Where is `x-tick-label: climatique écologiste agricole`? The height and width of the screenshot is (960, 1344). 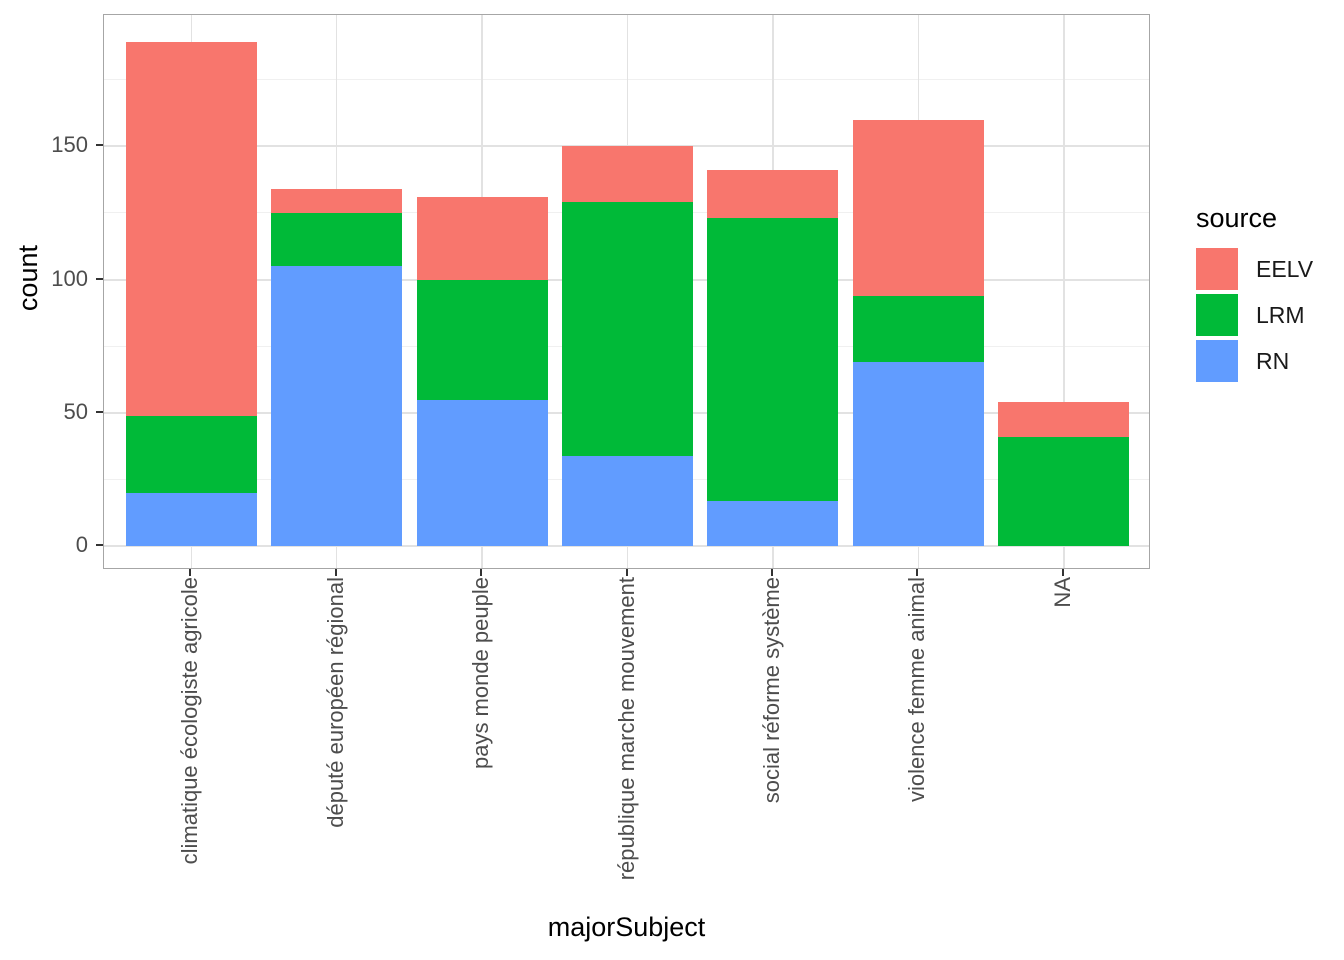 x-tick-label: climatique écologiste agricole is located at coordinates (190, 721).